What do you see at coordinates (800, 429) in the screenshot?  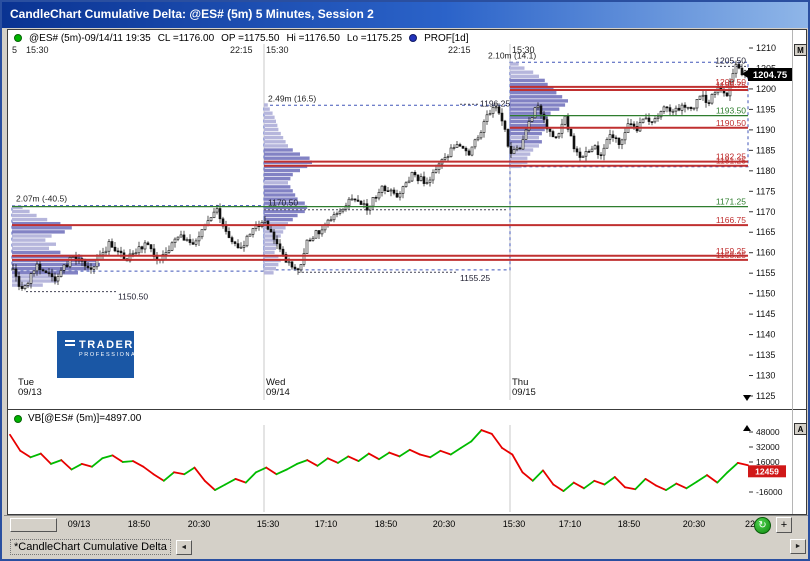 I see `maximize-indicator-pane-button: A` at bounding box center [800, 429].